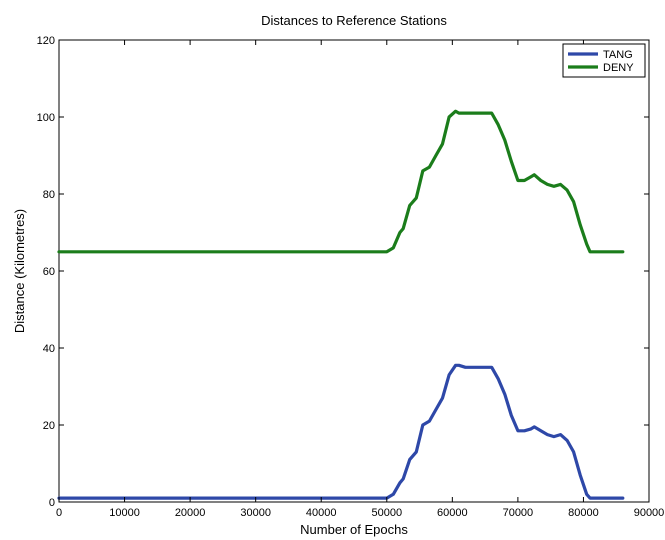 The image size is (665, 540). Describe the element at coordinates (124, 513) in the screenshot. I see `x-tick-label: 10000` at that location.